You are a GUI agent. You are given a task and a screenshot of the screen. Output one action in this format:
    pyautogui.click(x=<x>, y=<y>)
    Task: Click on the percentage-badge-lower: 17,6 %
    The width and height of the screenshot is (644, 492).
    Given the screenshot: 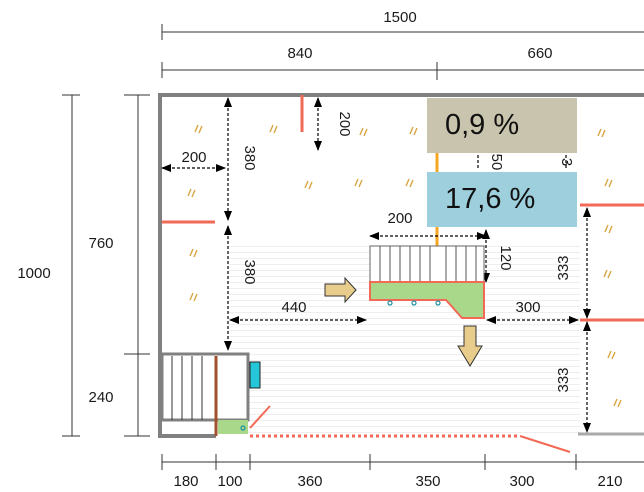 What is the action you would take?
    pyautogui.click(x=502, y=199)
    